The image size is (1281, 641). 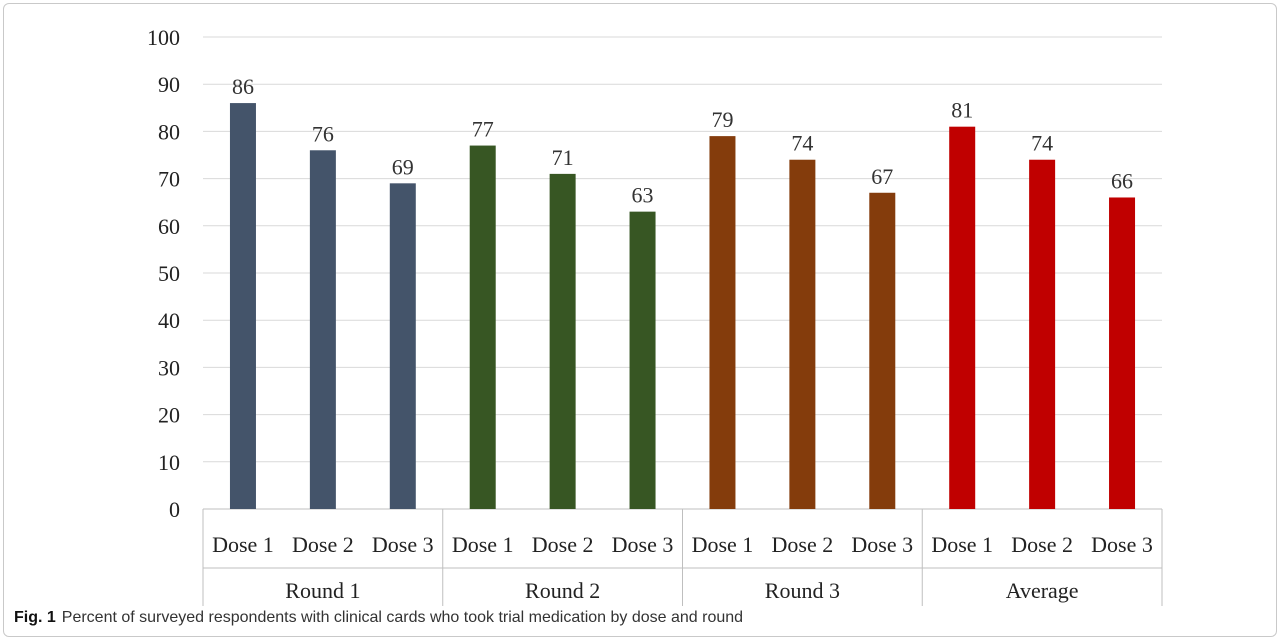 I want to click on data-label: 71, so click(x=563, y=157).